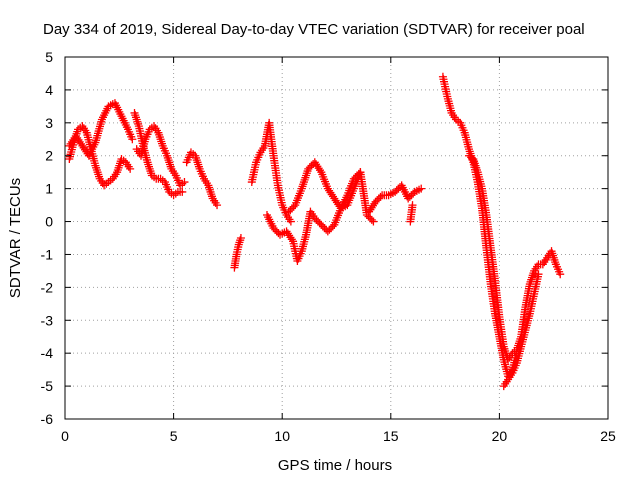  I want to click on x-axis-label: GPS time / hours, so click(335, 465).